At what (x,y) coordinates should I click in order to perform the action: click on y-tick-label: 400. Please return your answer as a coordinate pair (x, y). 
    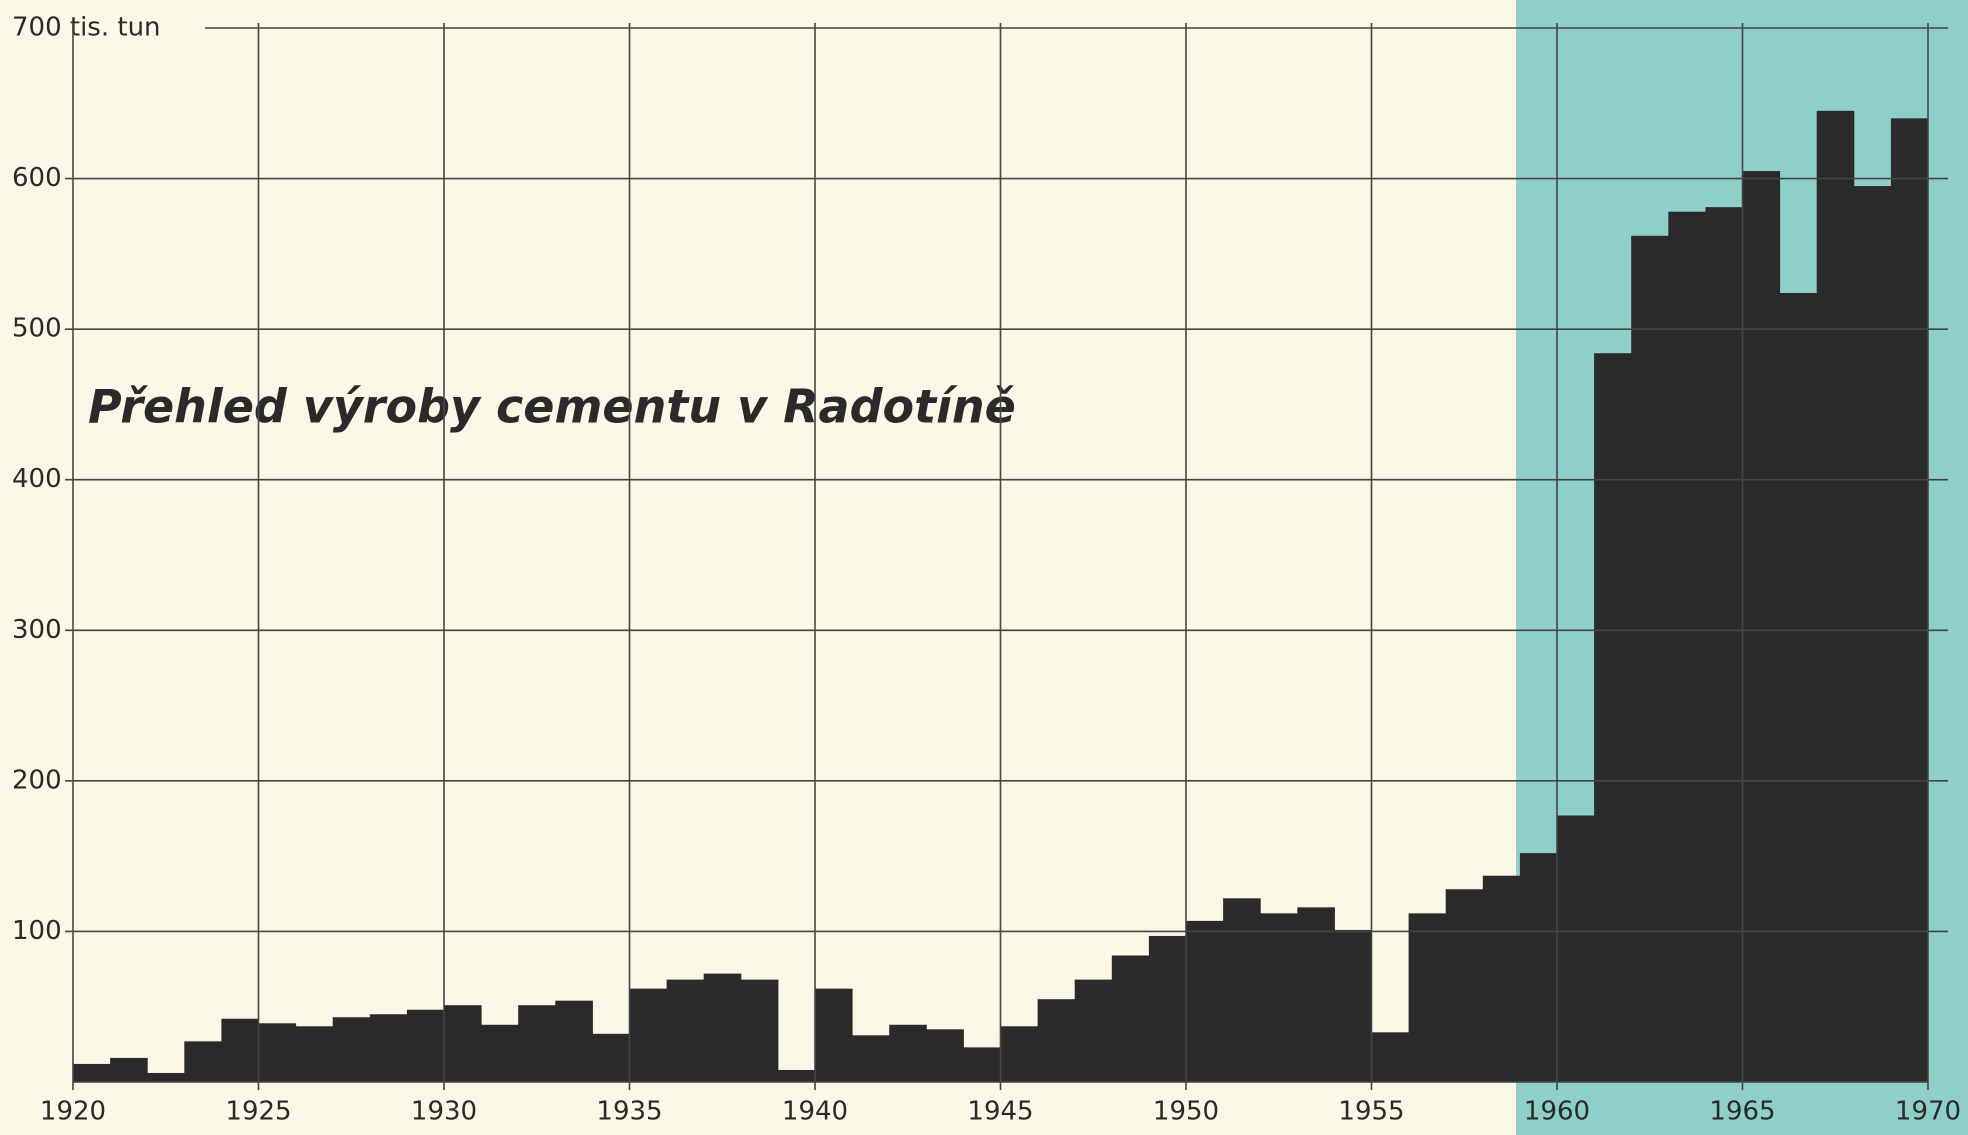
    Looking at the image, I should click on (37, 479).